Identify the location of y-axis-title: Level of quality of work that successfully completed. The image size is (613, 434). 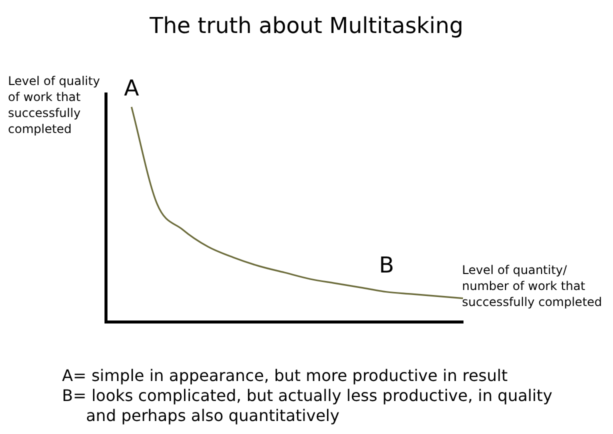
(54, 105).